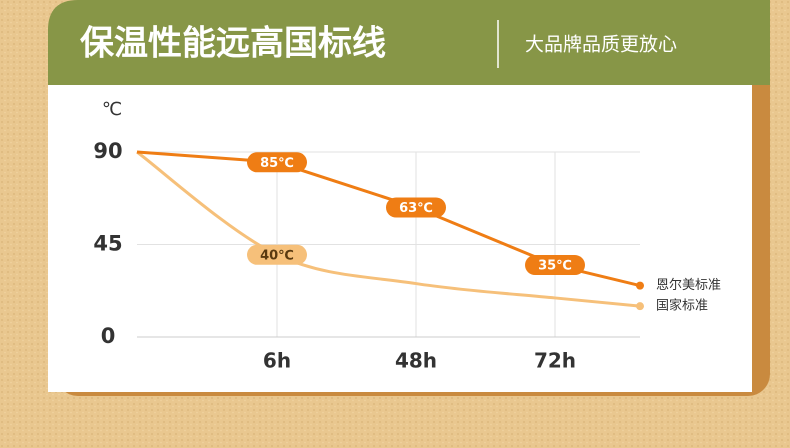 The image size is (790, 448). What do you see at coordinates (277, 361) in the screenshot?
I see `x-tick-label: 6h` at bounding box center [277, 361].